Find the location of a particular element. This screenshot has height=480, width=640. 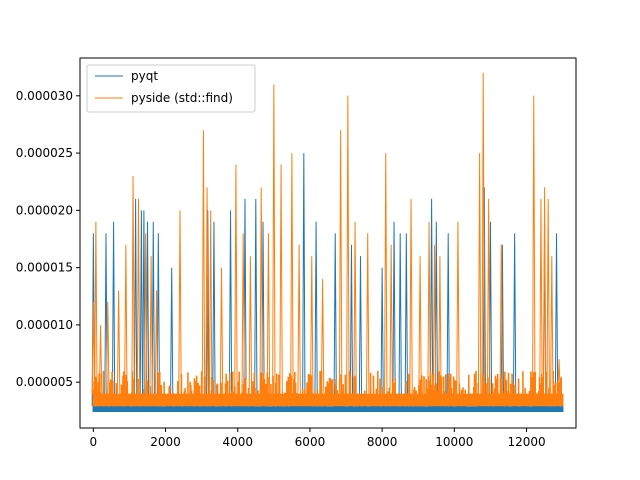

x-axis: 0 2000 4000 6000 8000 10000 12000 is located at coordinates (318, 438).